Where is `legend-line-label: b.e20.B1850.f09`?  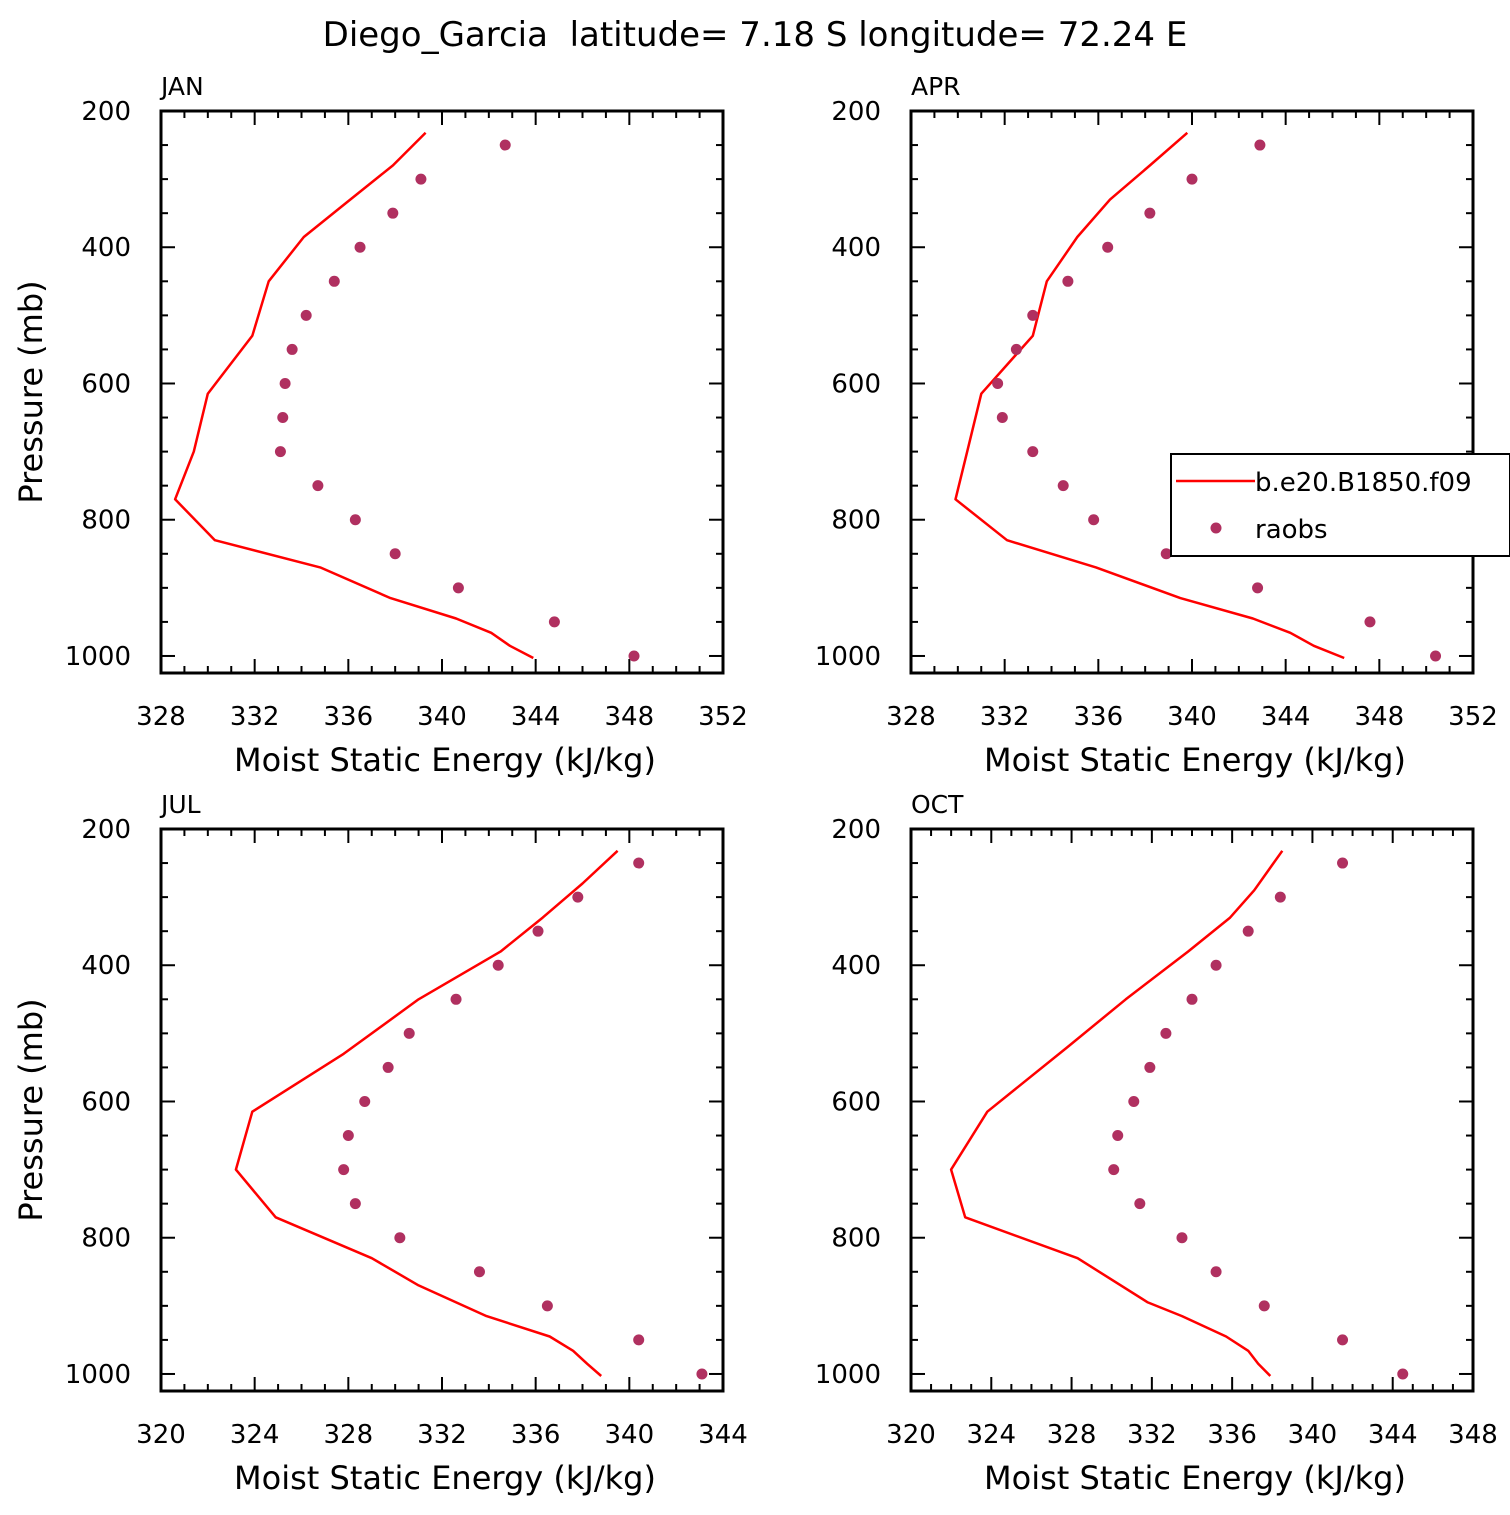
legend-line-label: b.e20.B1850.f09 is located at coordinates (1363, 483).